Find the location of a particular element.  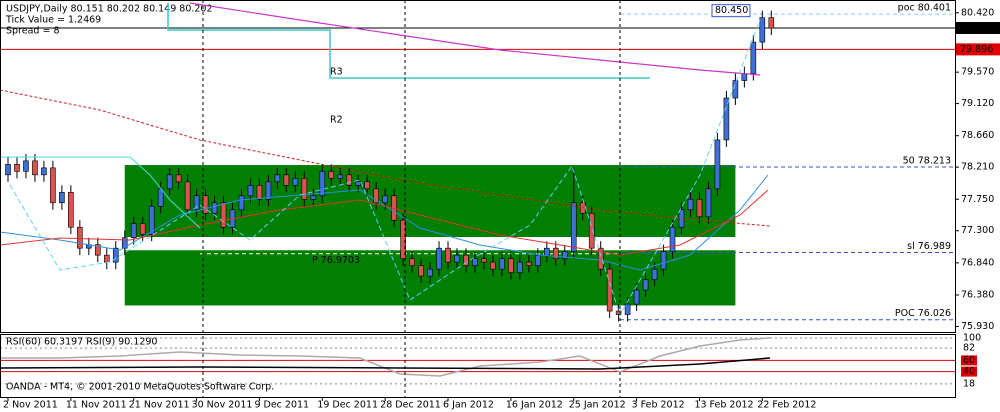

x-tick-label: 30 Nov 2011 is located at coordinates (222, 405).